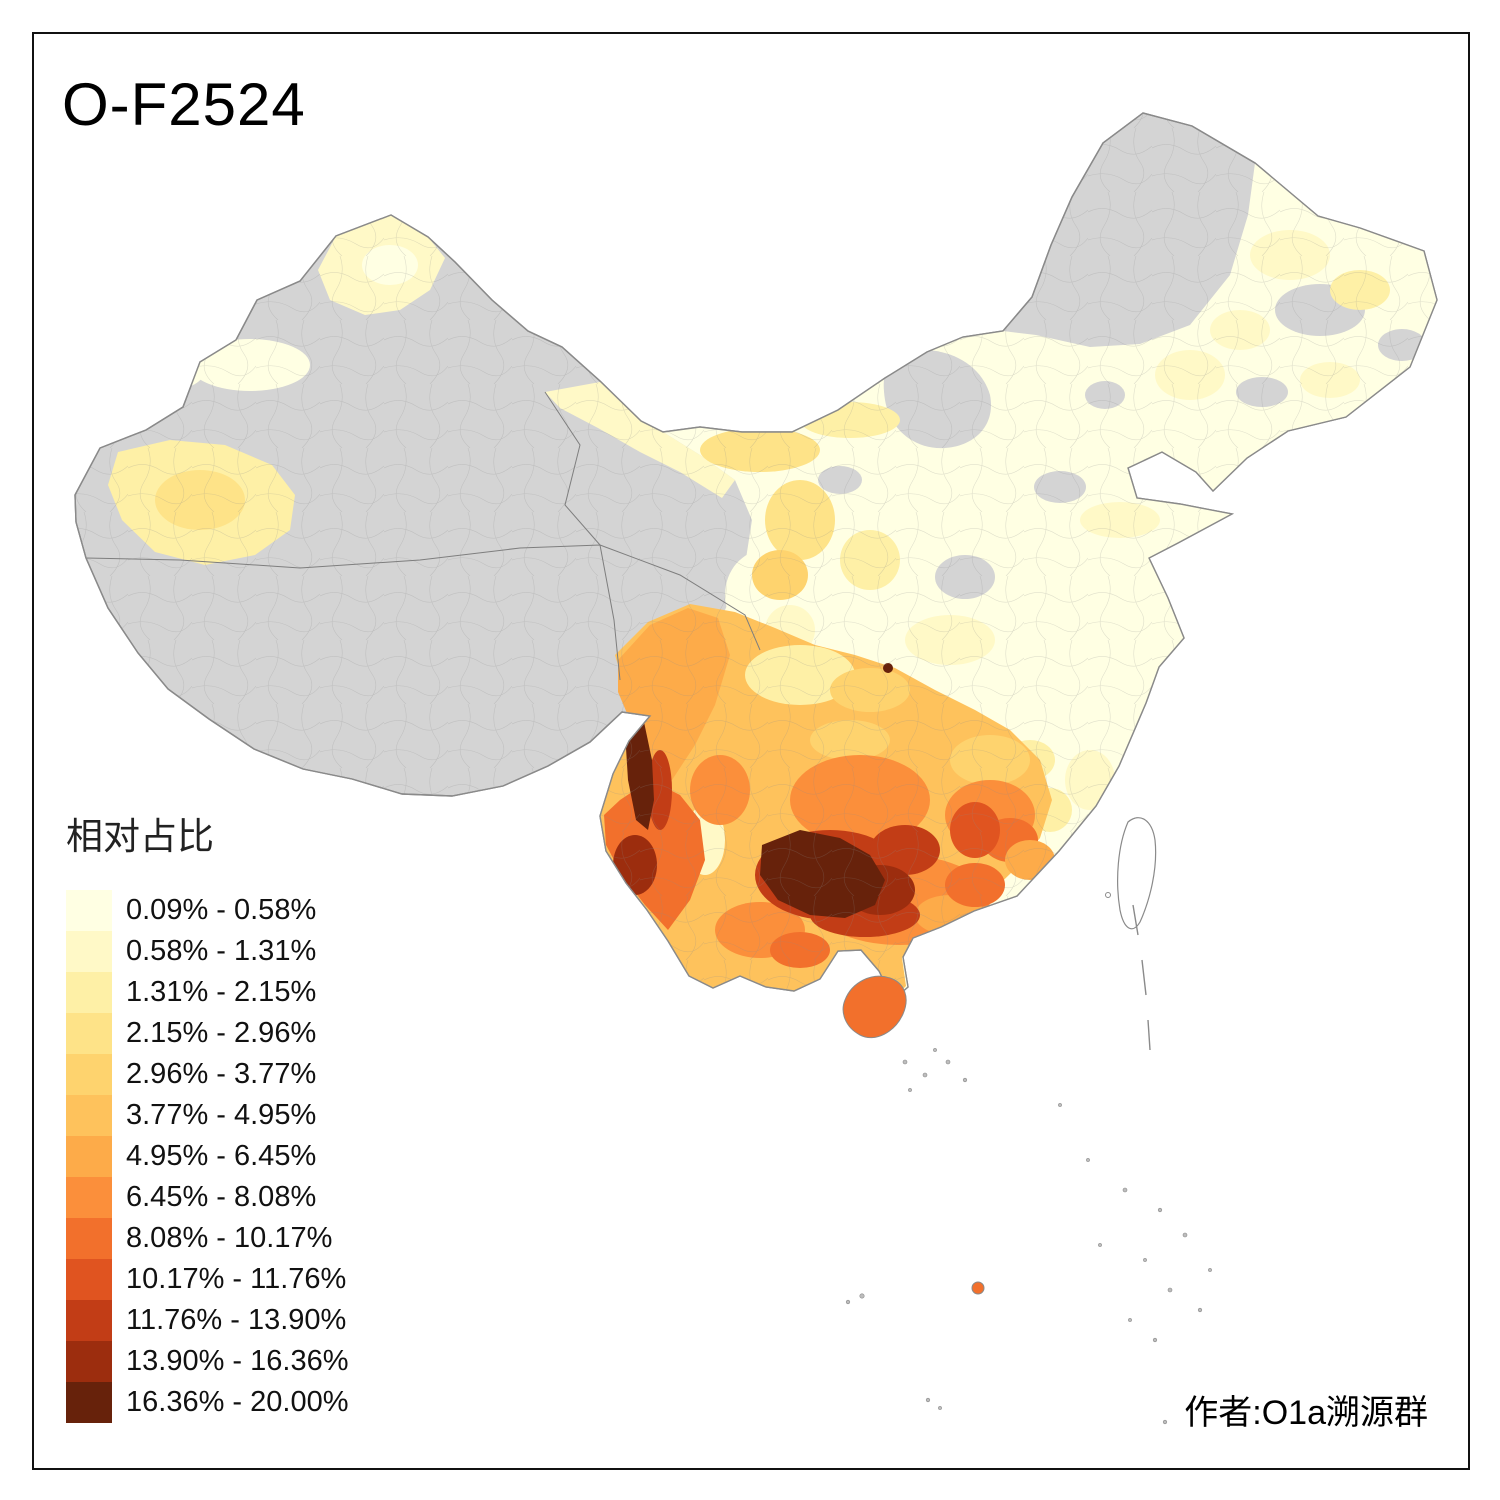 This screenshot has width=1500, height=1500. I want to click on legend-item: 3.77% - 4.95%, so click(207, 1115).